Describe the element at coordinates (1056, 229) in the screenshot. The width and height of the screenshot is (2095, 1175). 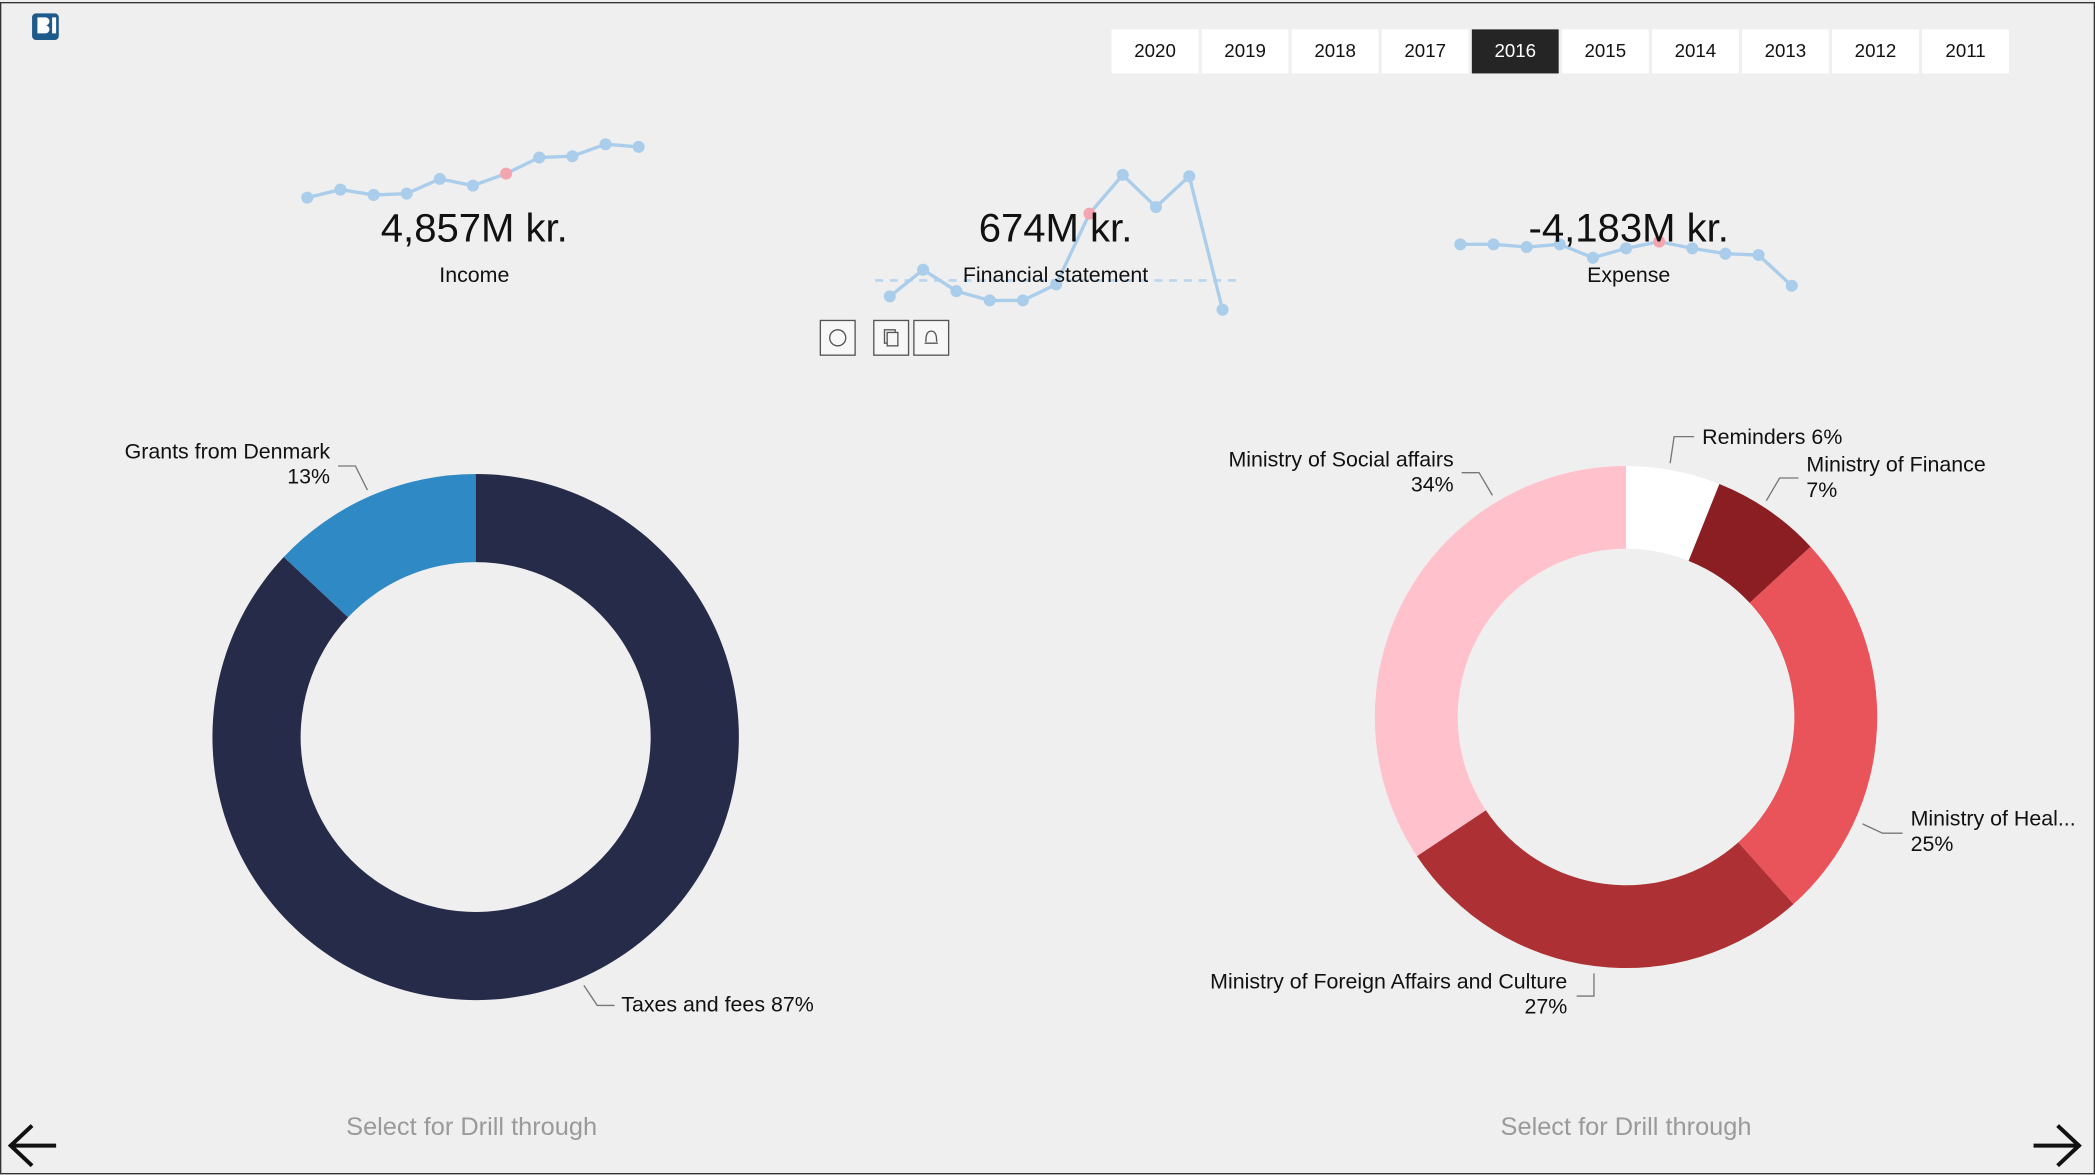
I see `kpi-value: 674M kr.` at that location.